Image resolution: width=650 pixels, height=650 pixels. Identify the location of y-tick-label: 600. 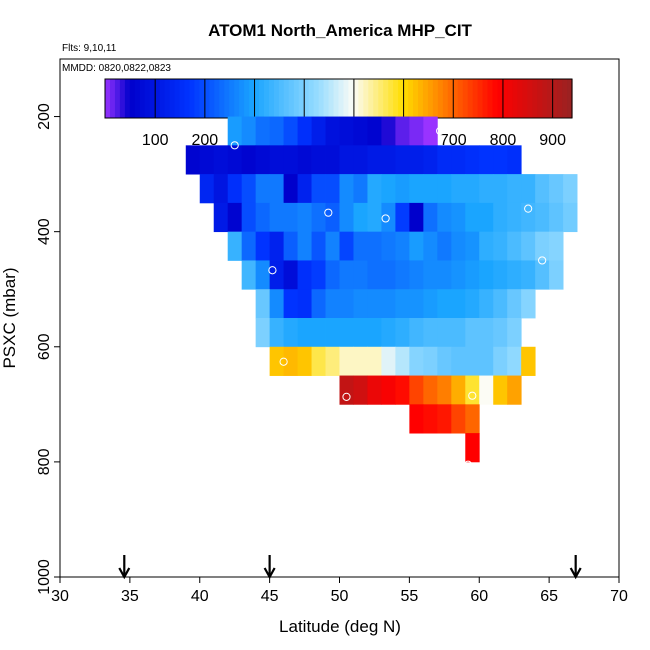
(44, 346).